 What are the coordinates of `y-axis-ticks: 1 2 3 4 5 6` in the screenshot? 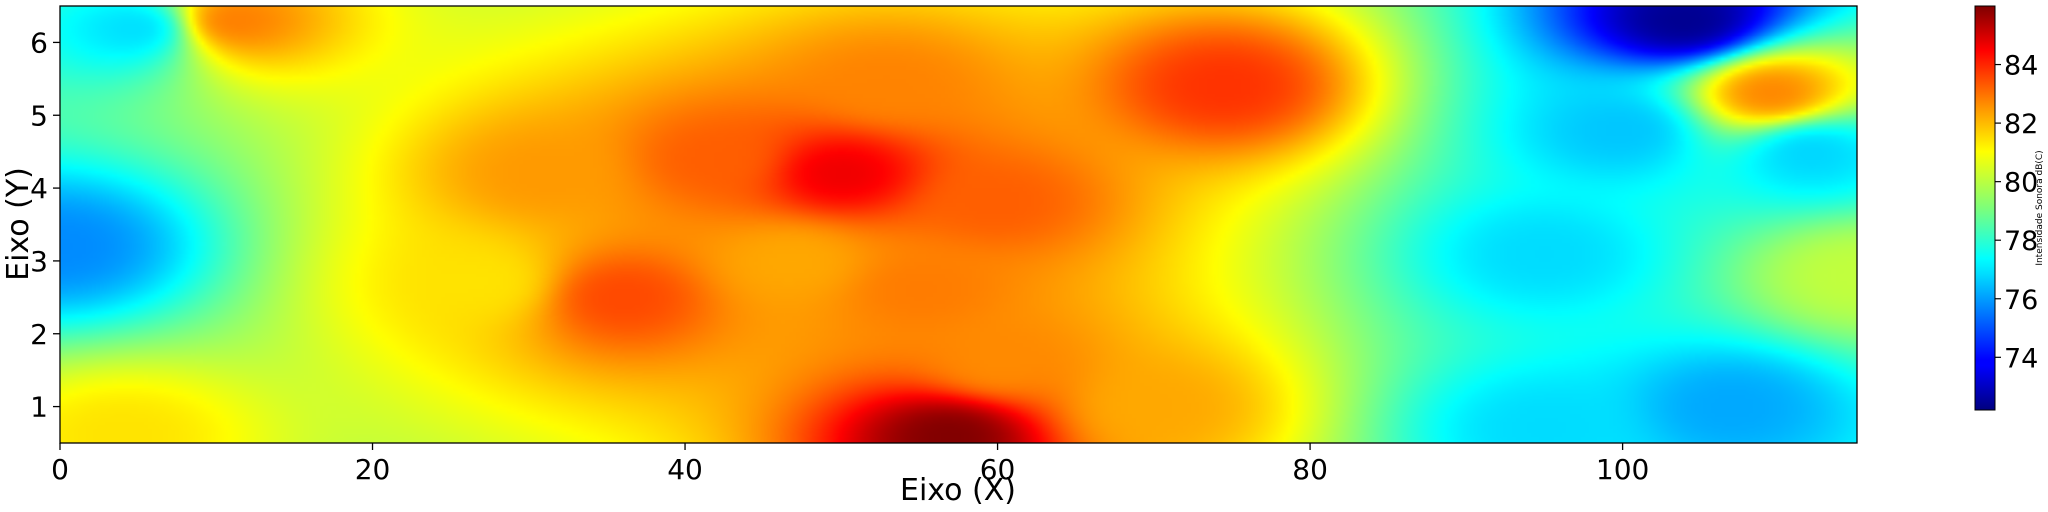 It's located at (45, 225).